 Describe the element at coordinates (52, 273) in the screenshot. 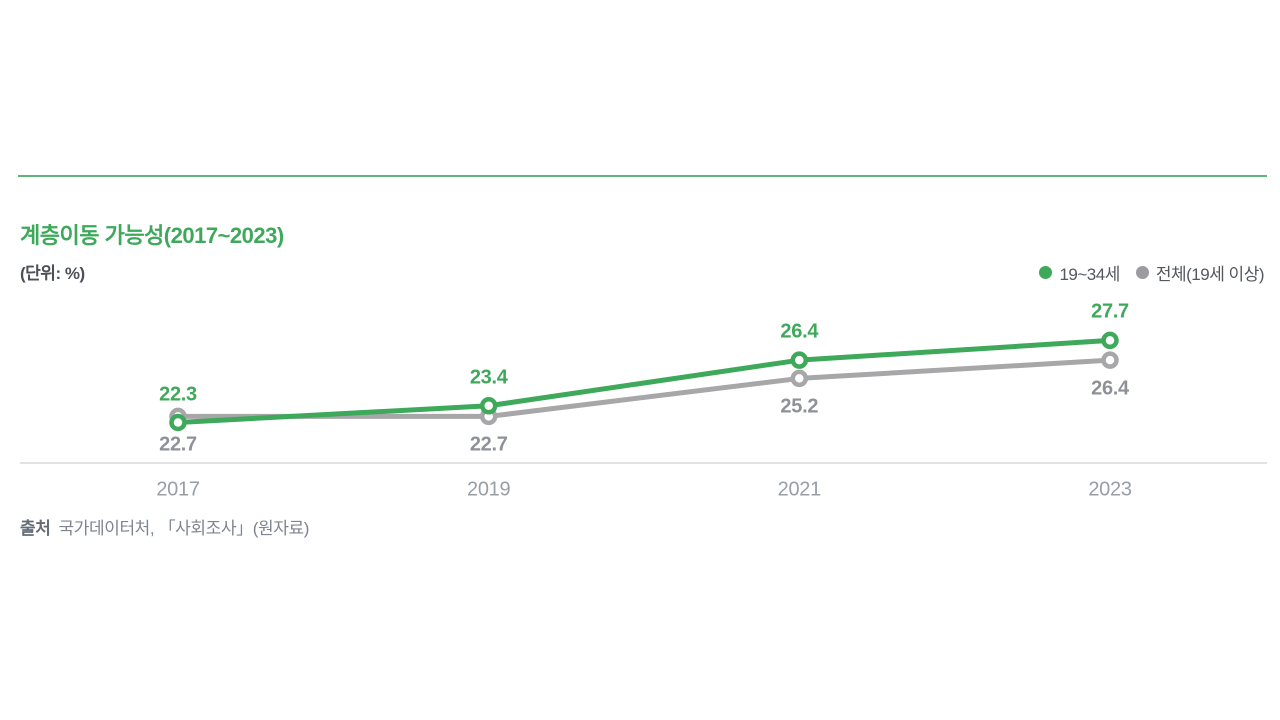

I see `unit-label: (단위: %)` at that location.